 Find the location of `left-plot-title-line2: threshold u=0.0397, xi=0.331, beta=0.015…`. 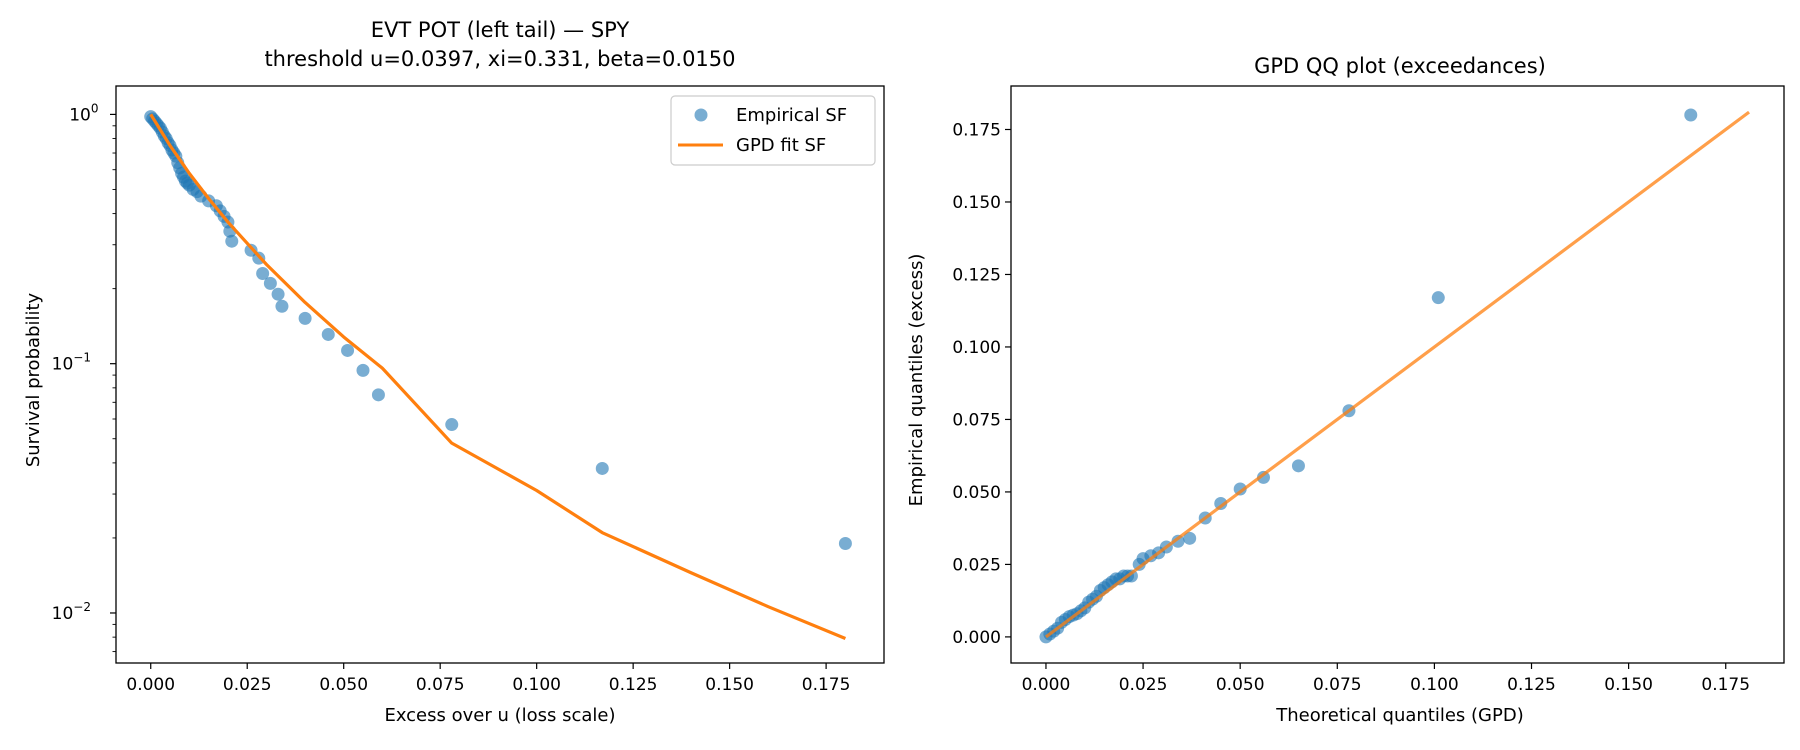

left-plot-title-line2: threshold u=0.0397, xi=0.331, beta=0.015… is located at coordinates (499, 59).